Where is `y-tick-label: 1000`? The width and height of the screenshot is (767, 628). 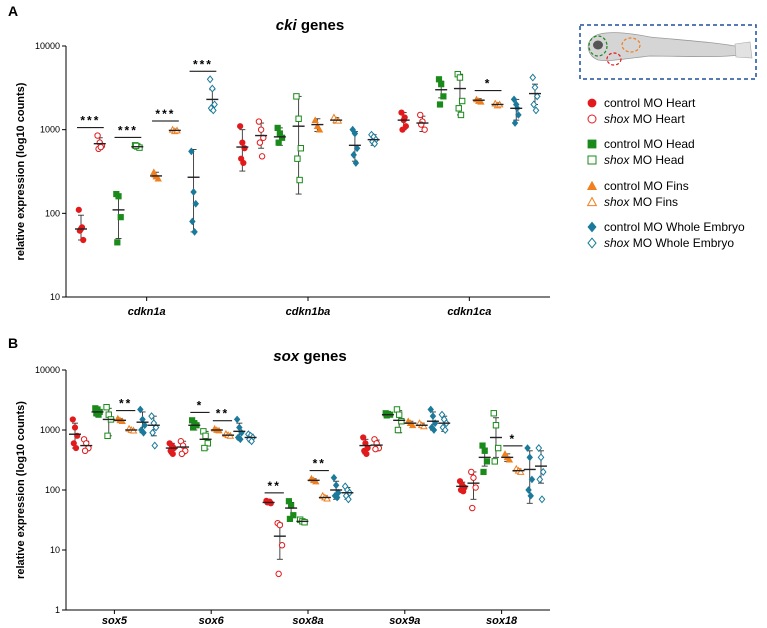 y-tick-label: 1000 is located at coordinates (50, 130).